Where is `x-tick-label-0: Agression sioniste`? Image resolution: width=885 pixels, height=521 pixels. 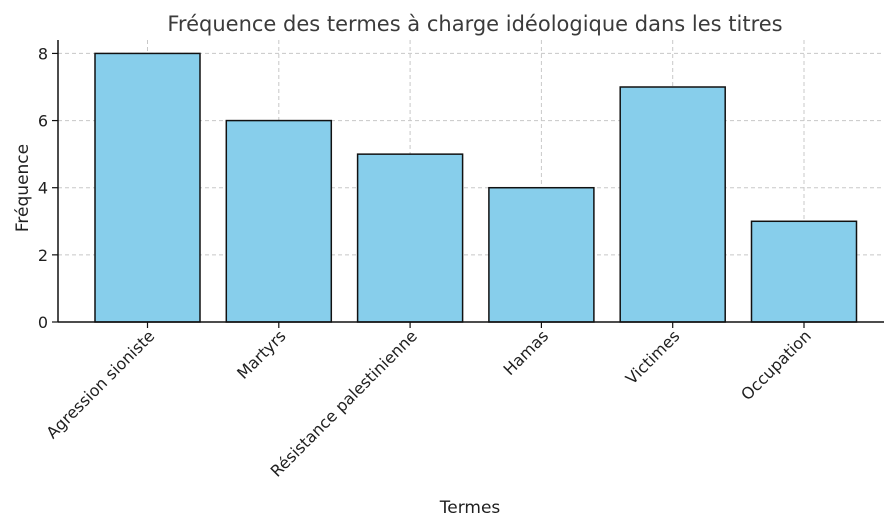
x-tick-label-0: Agression sioniste is located at coordinates (100, 384).